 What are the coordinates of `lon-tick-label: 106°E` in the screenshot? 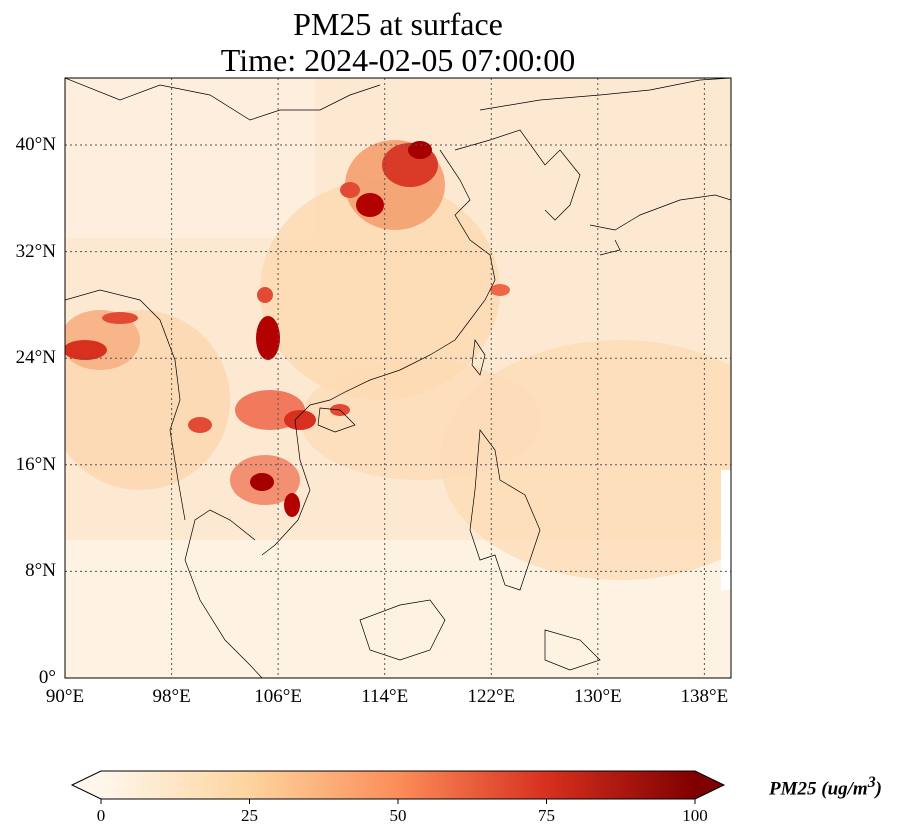 It's located at (278, 696).